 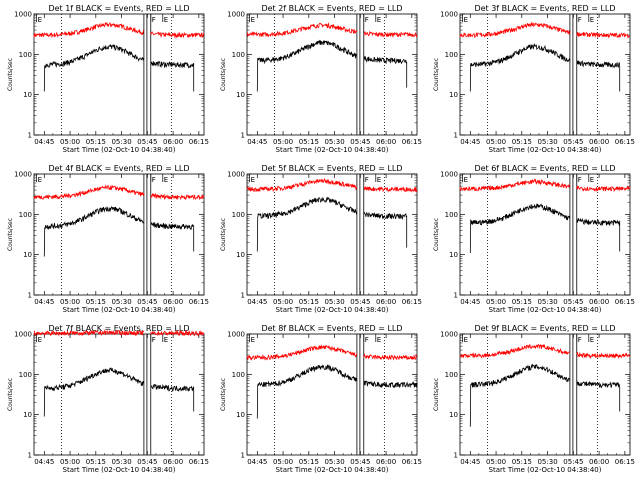 What do you see at coordinates (544, 8) in the screenshot?
I see `panel-title: Det 3f BLACK = Events, RED = LLD` at bounding box center [544, 8].